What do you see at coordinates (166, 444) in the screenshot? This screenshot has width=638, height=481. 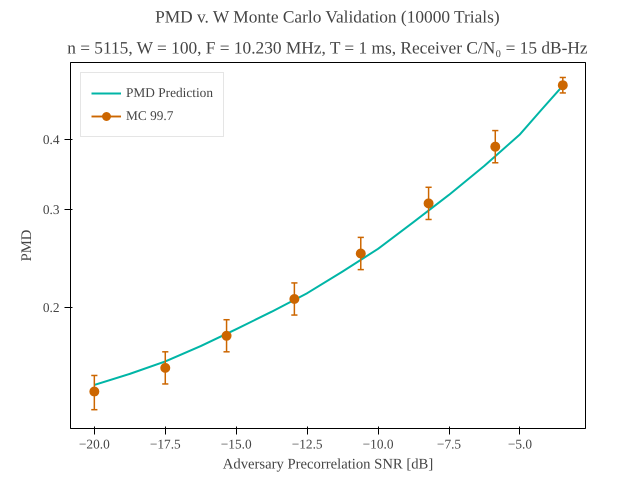 I see `x-tick-label: −17.5` at bounding box center [166, 444].